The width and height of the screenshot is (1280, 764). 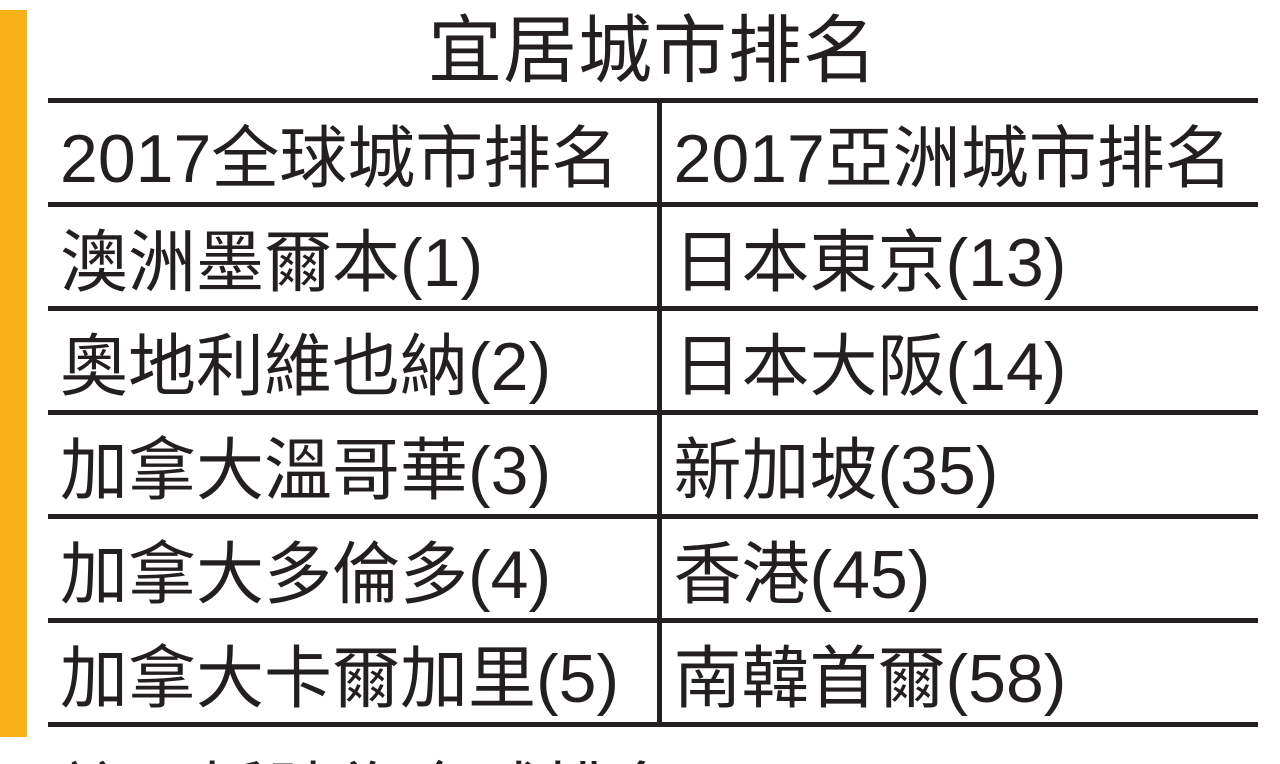 What do you see at coordinates (653, 745) in the screenshot?
I see `footnote: 註：括號為全球排名` at bounding box center [653, 745].